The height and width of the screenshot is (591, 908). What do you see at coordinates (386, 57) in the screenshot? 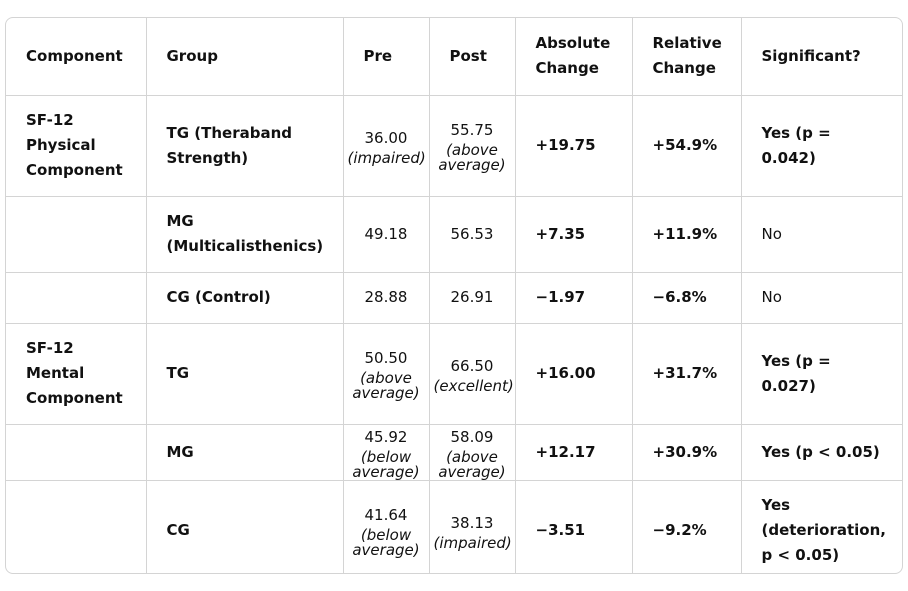
I see `column-header: Pre` at bounding box center [386, 57].